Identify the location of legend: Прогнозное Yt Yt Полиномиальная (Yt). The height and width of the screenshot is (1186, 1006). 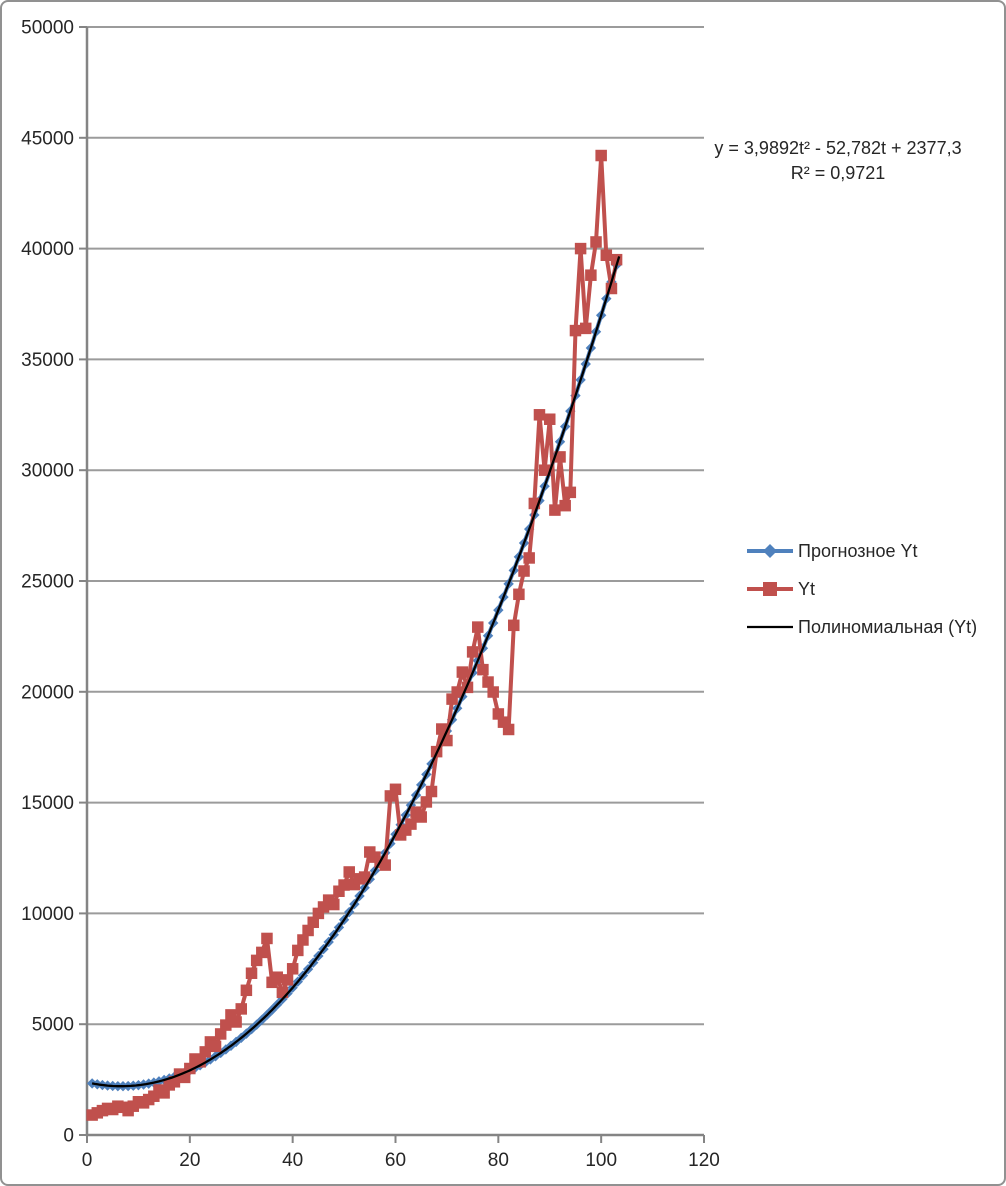
(862, 598).